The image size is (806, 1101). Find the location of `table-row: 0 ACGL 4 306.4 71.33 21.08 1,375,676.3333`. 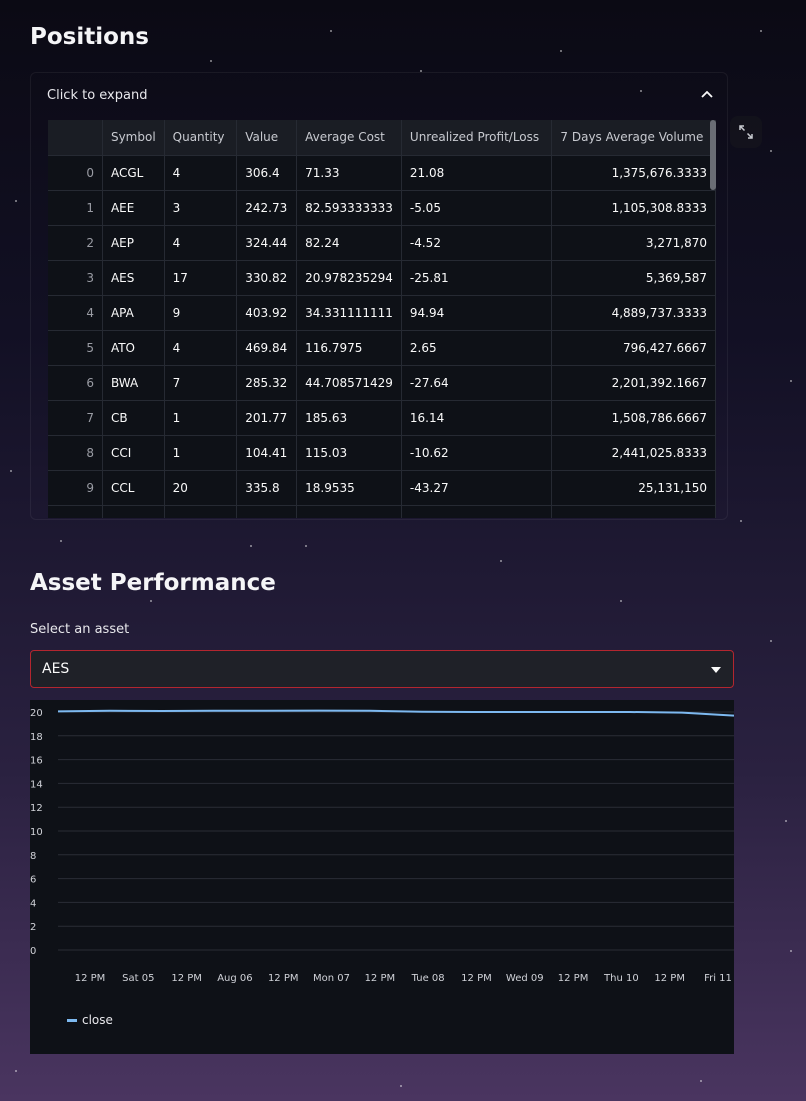

table-row: 0 ACGL 4 306.4 71.33 21.08 1,375,676.3333 is located at coordinates (382, 173).